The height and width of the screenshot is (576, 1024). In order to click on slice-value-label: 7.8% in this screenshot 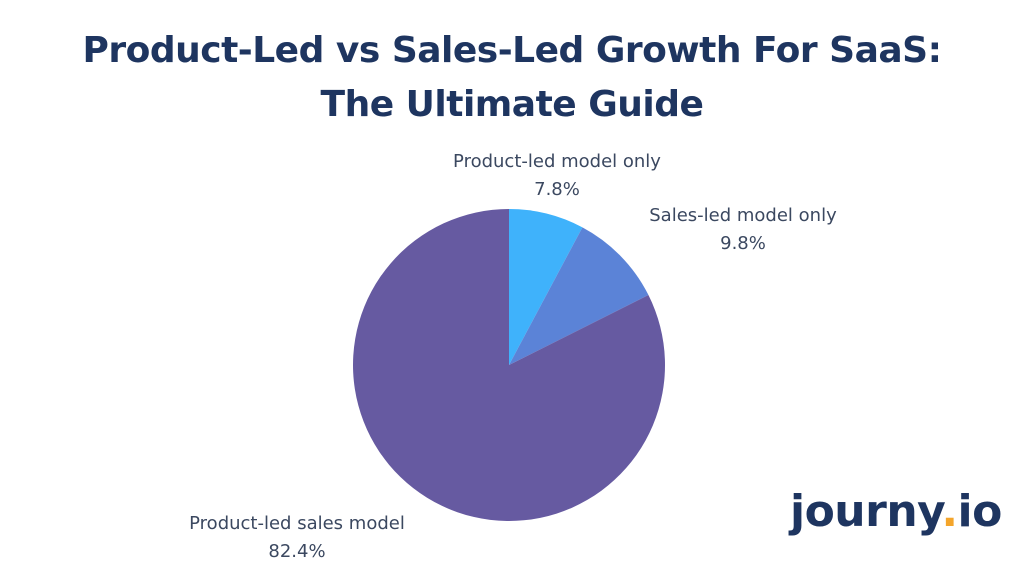, I will do `click(557, 189)`.